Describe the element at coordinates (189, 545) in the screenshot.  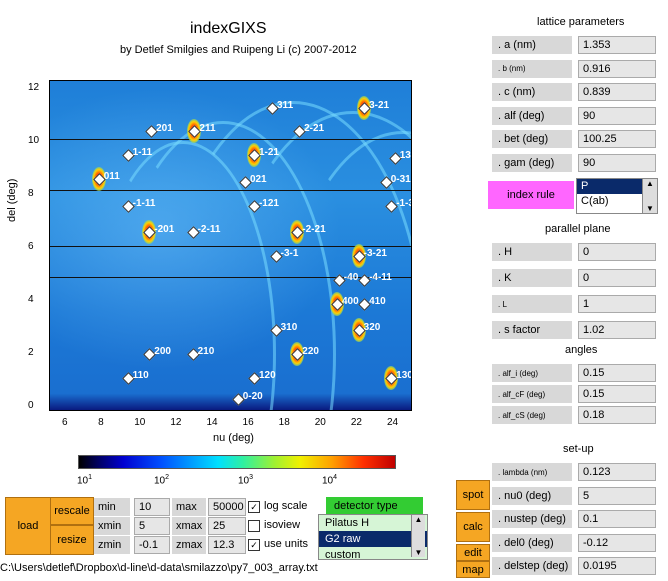
I see `zmax-label: zmax` at that location.